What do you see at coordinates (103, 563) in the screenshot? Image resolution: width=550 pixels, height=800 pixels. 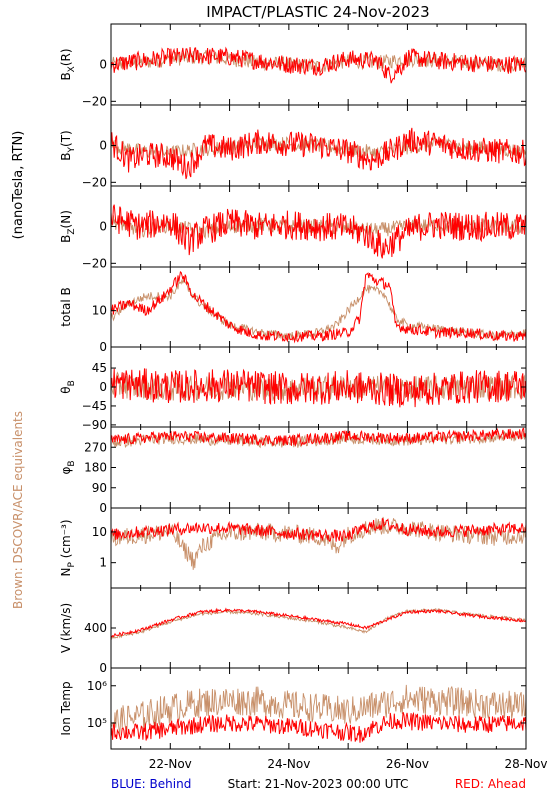 I see `y-tick-label-np: 1` at bounding box center [103, 563].